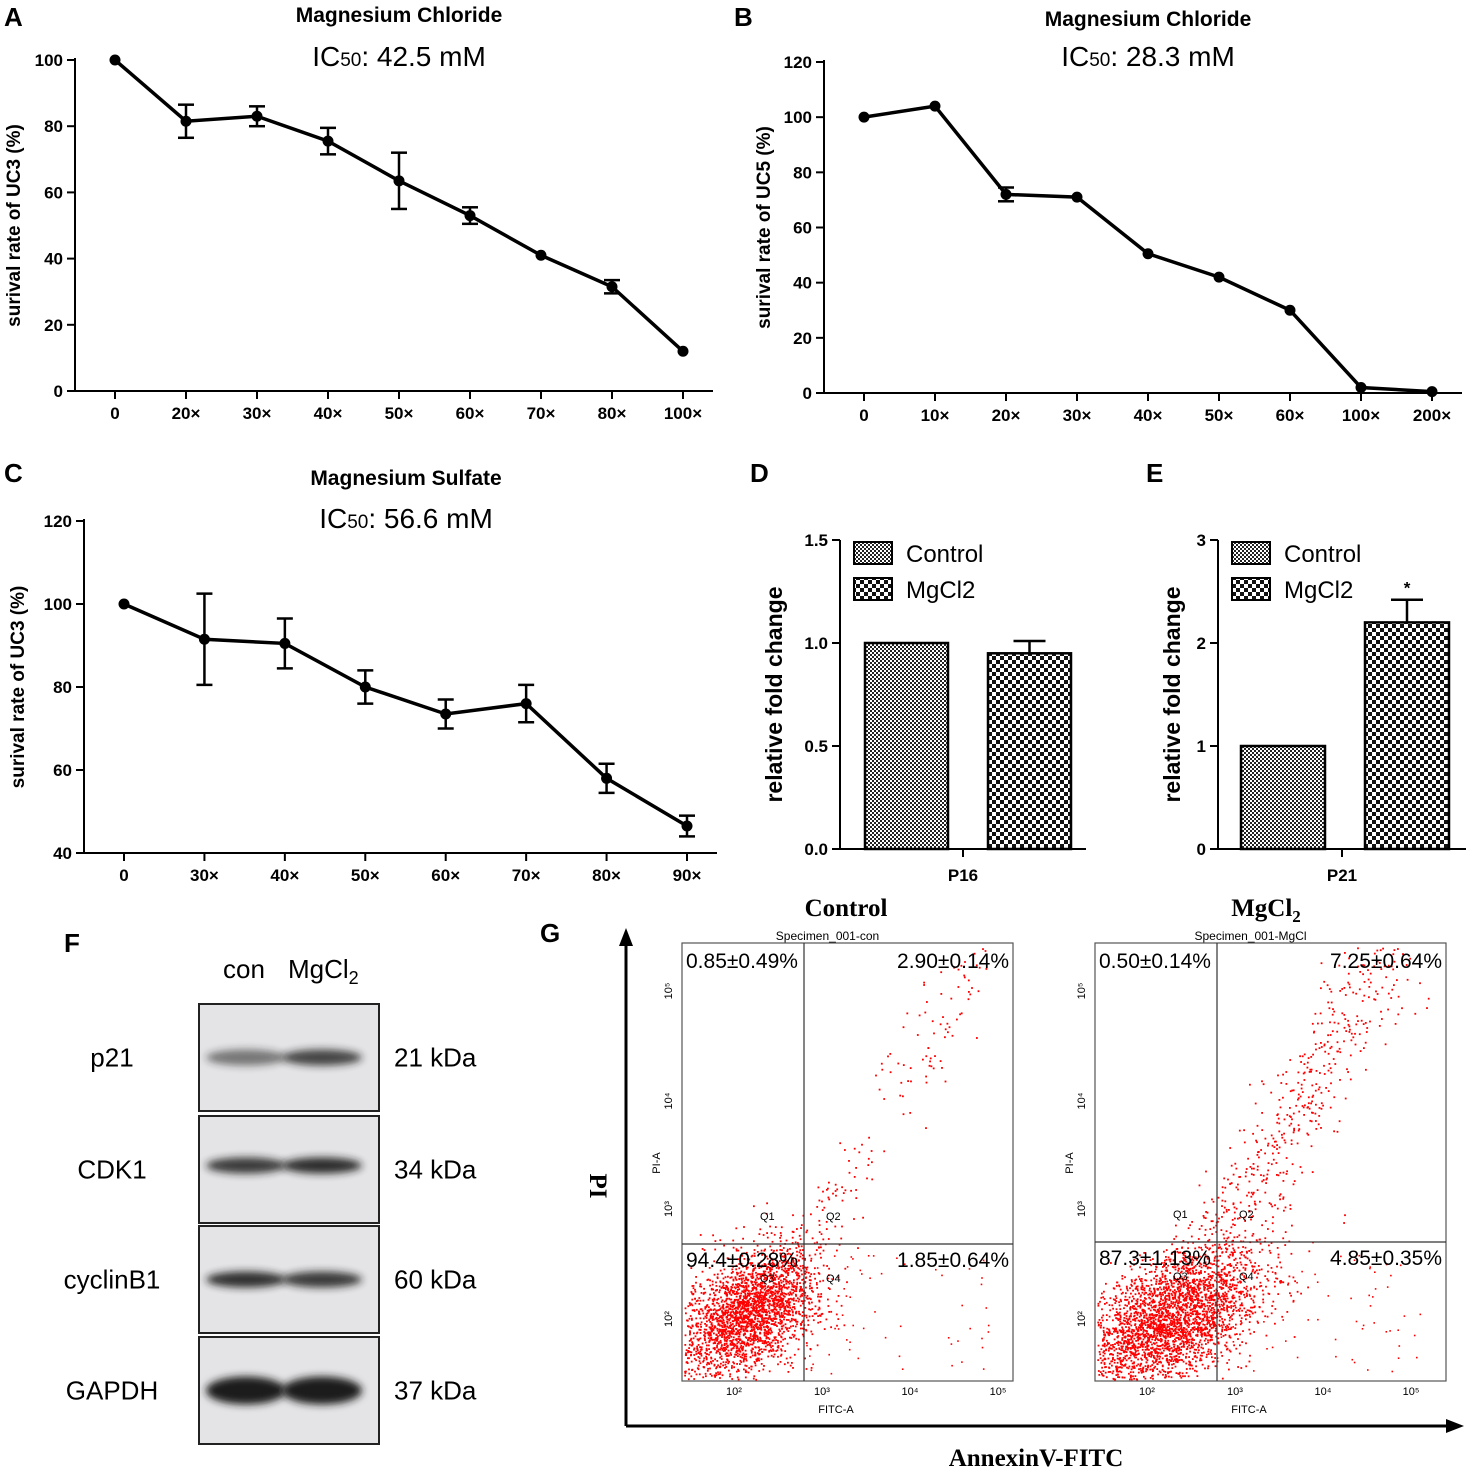  I want to click on legend-label: Control, so click(944, 554).